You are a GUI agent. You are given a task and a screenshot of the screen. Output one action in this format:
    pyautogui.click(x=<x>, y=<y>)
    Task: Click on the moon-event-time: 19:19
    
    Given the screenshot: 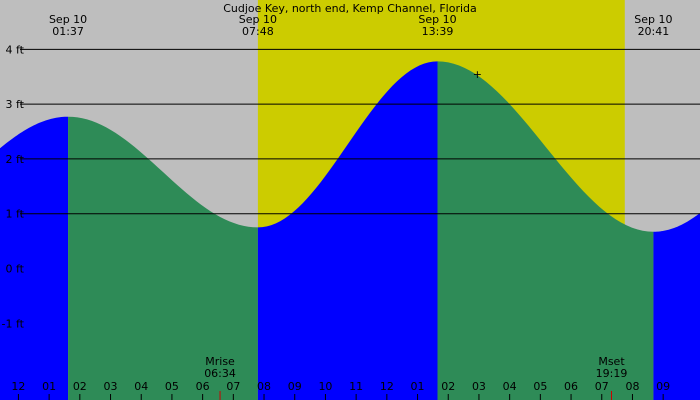 What is the action you would take?
    pyautogui.click(x=612, y=373)
    